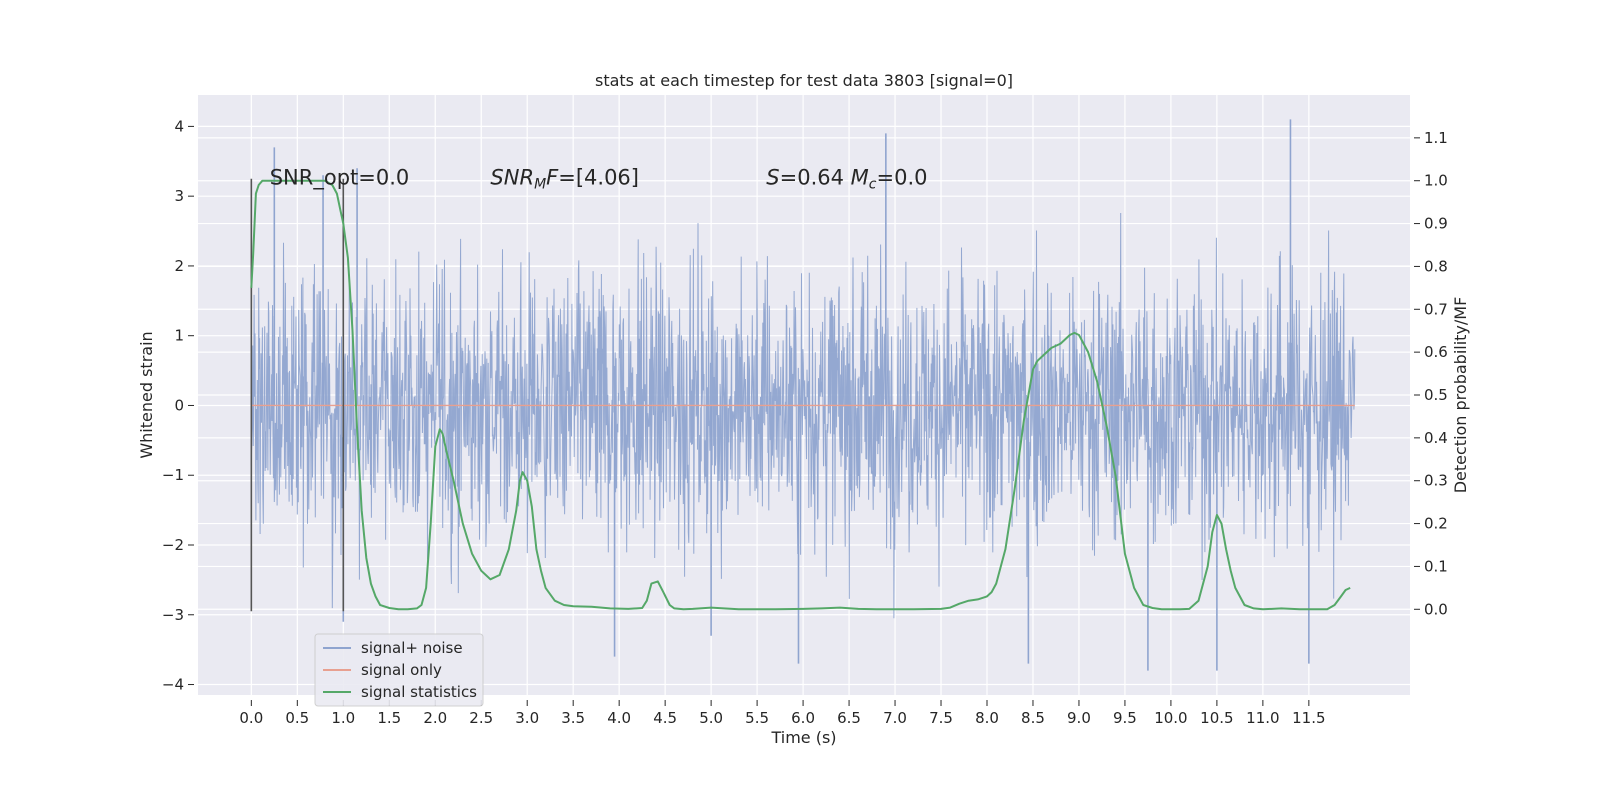  What do you see at coordinates (173, 475) in the screenshot?
I see `y-tick-label: −1` at bounding box center [173, 475].